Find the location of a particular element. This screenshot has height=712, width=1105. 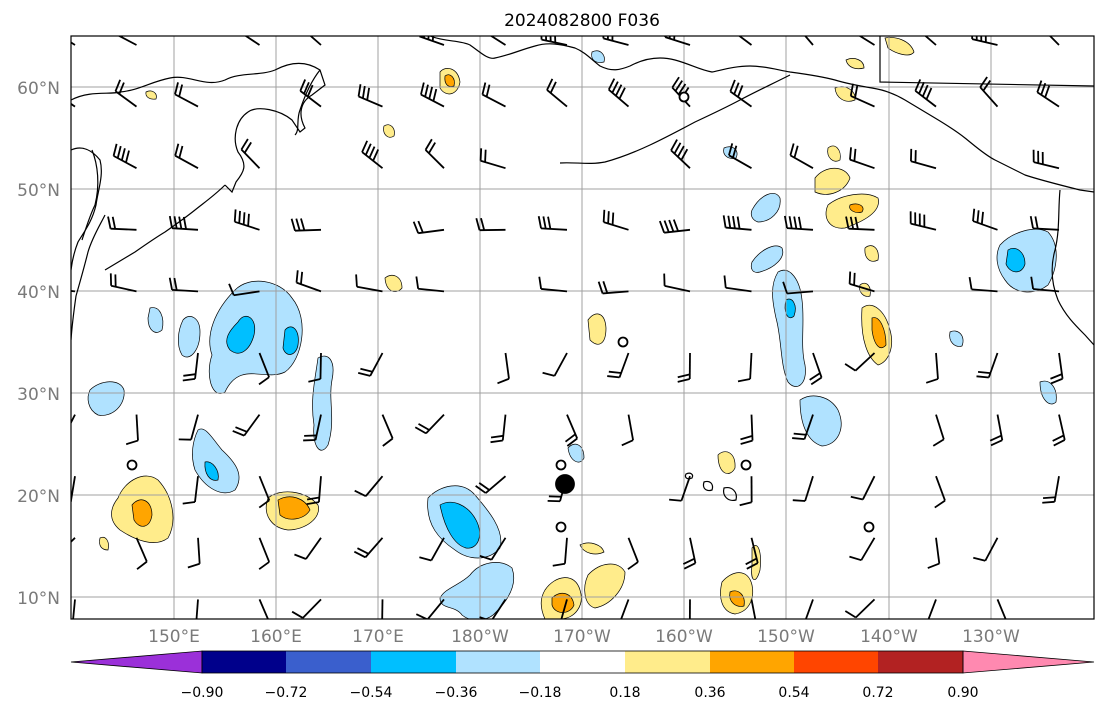

border-canada is located at coordinates (986, 61).